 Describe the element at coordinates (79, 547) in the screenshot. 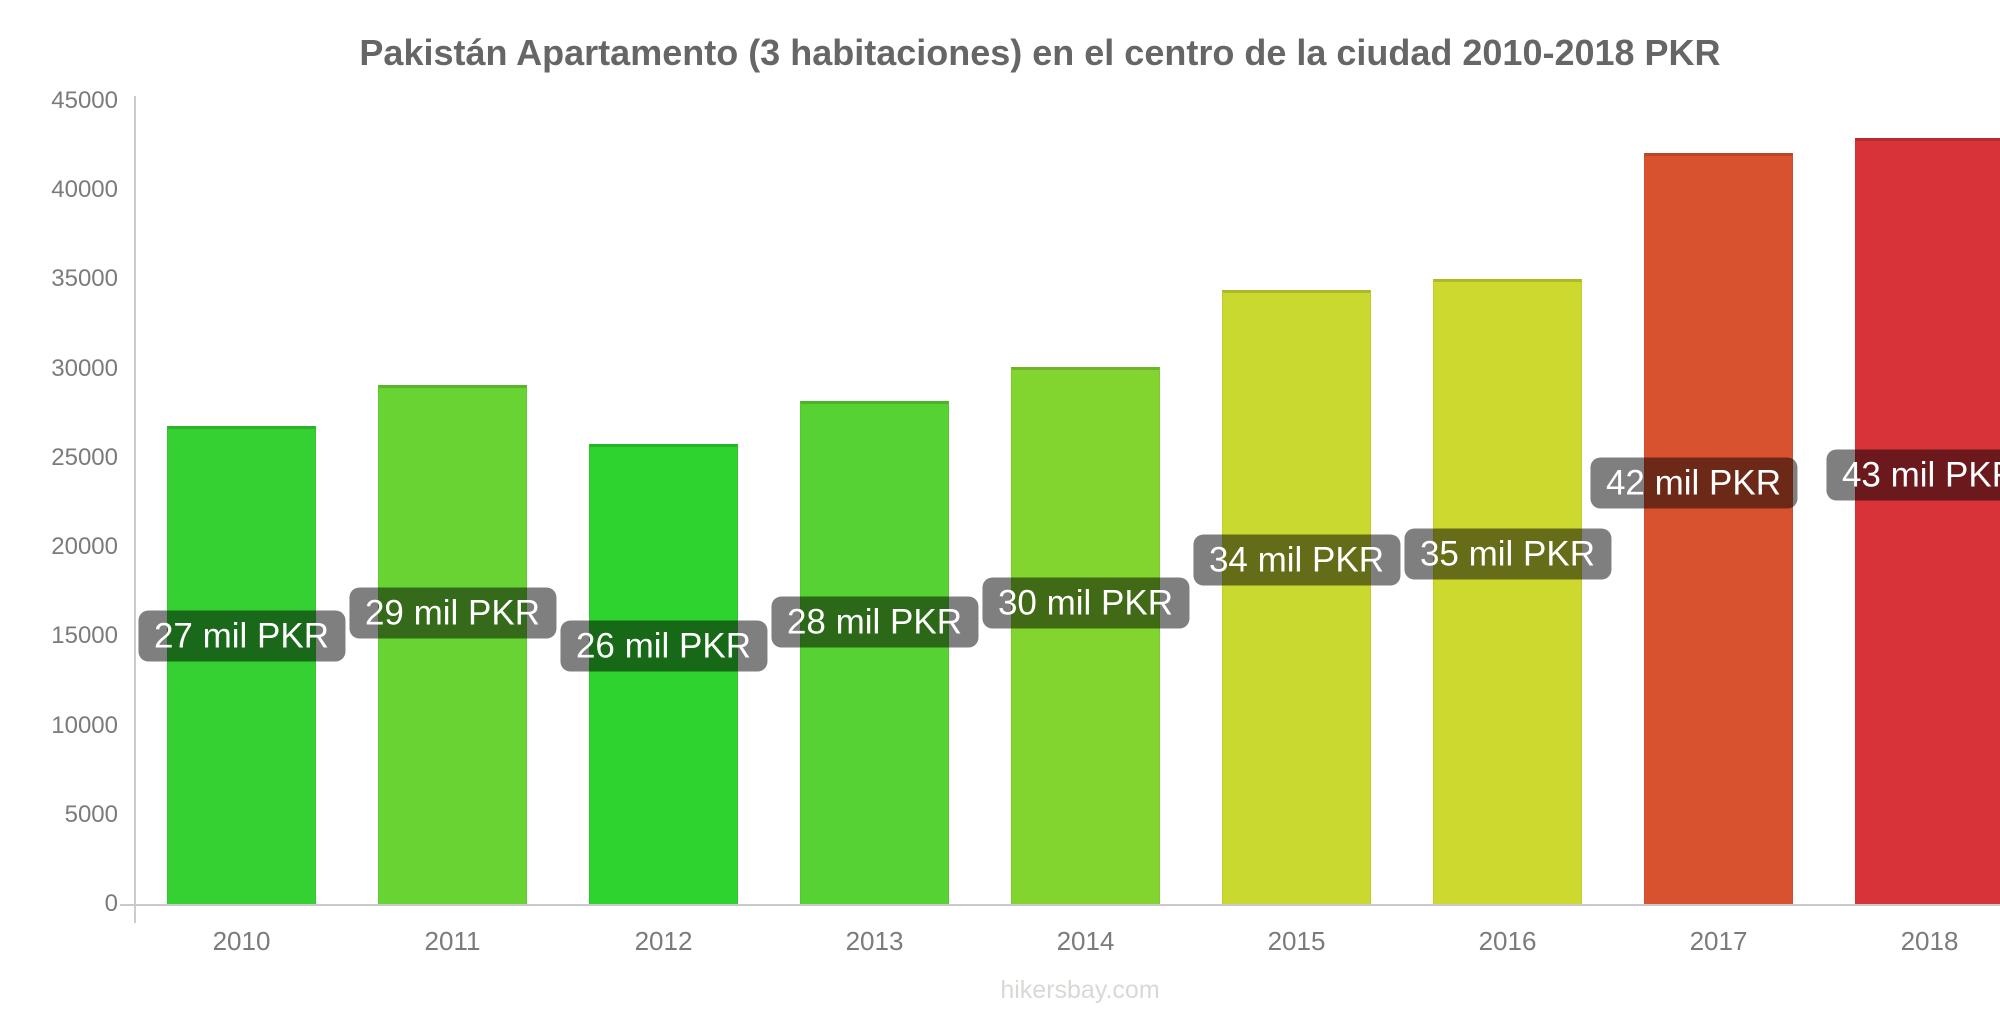

I see `y-tick-label-20000: 20000` at that location.